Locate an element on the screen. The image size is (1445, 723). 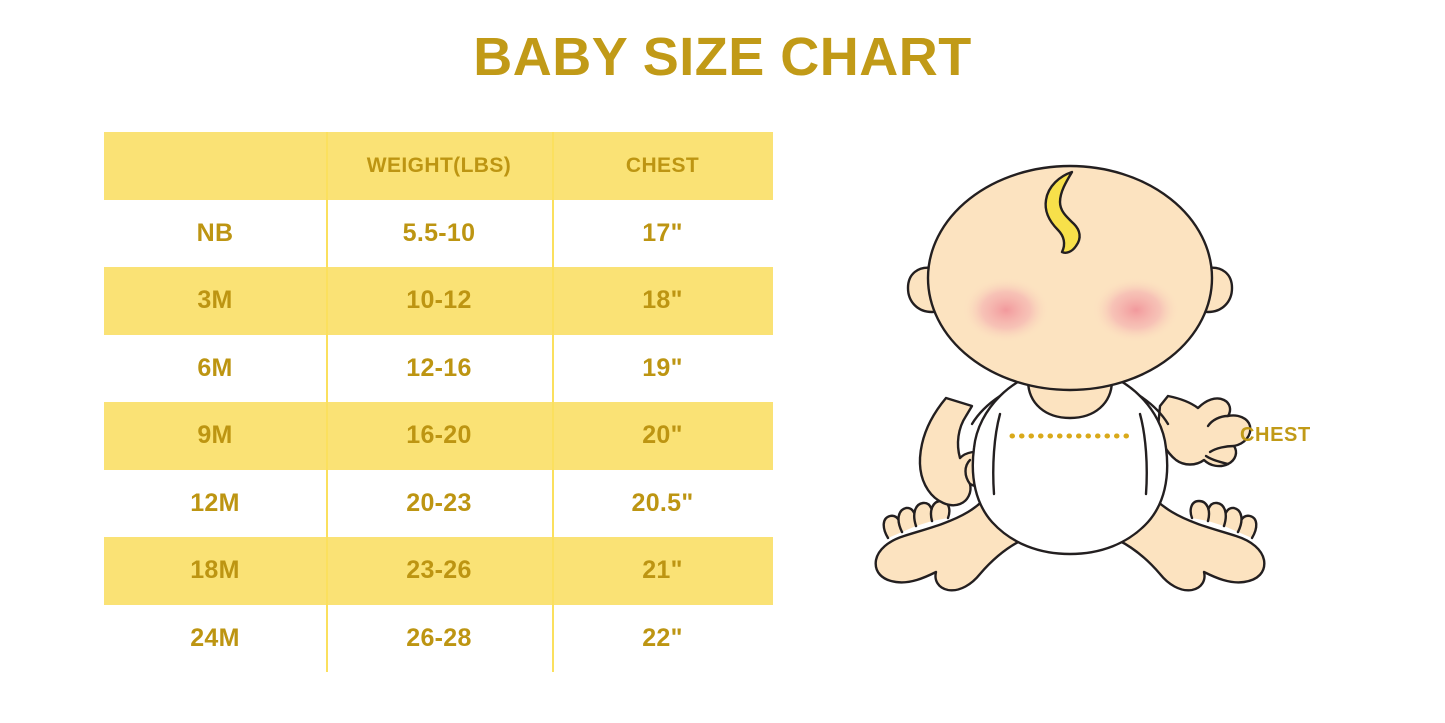
cell-weight: 12-16 is located at coordinates (439, 367).